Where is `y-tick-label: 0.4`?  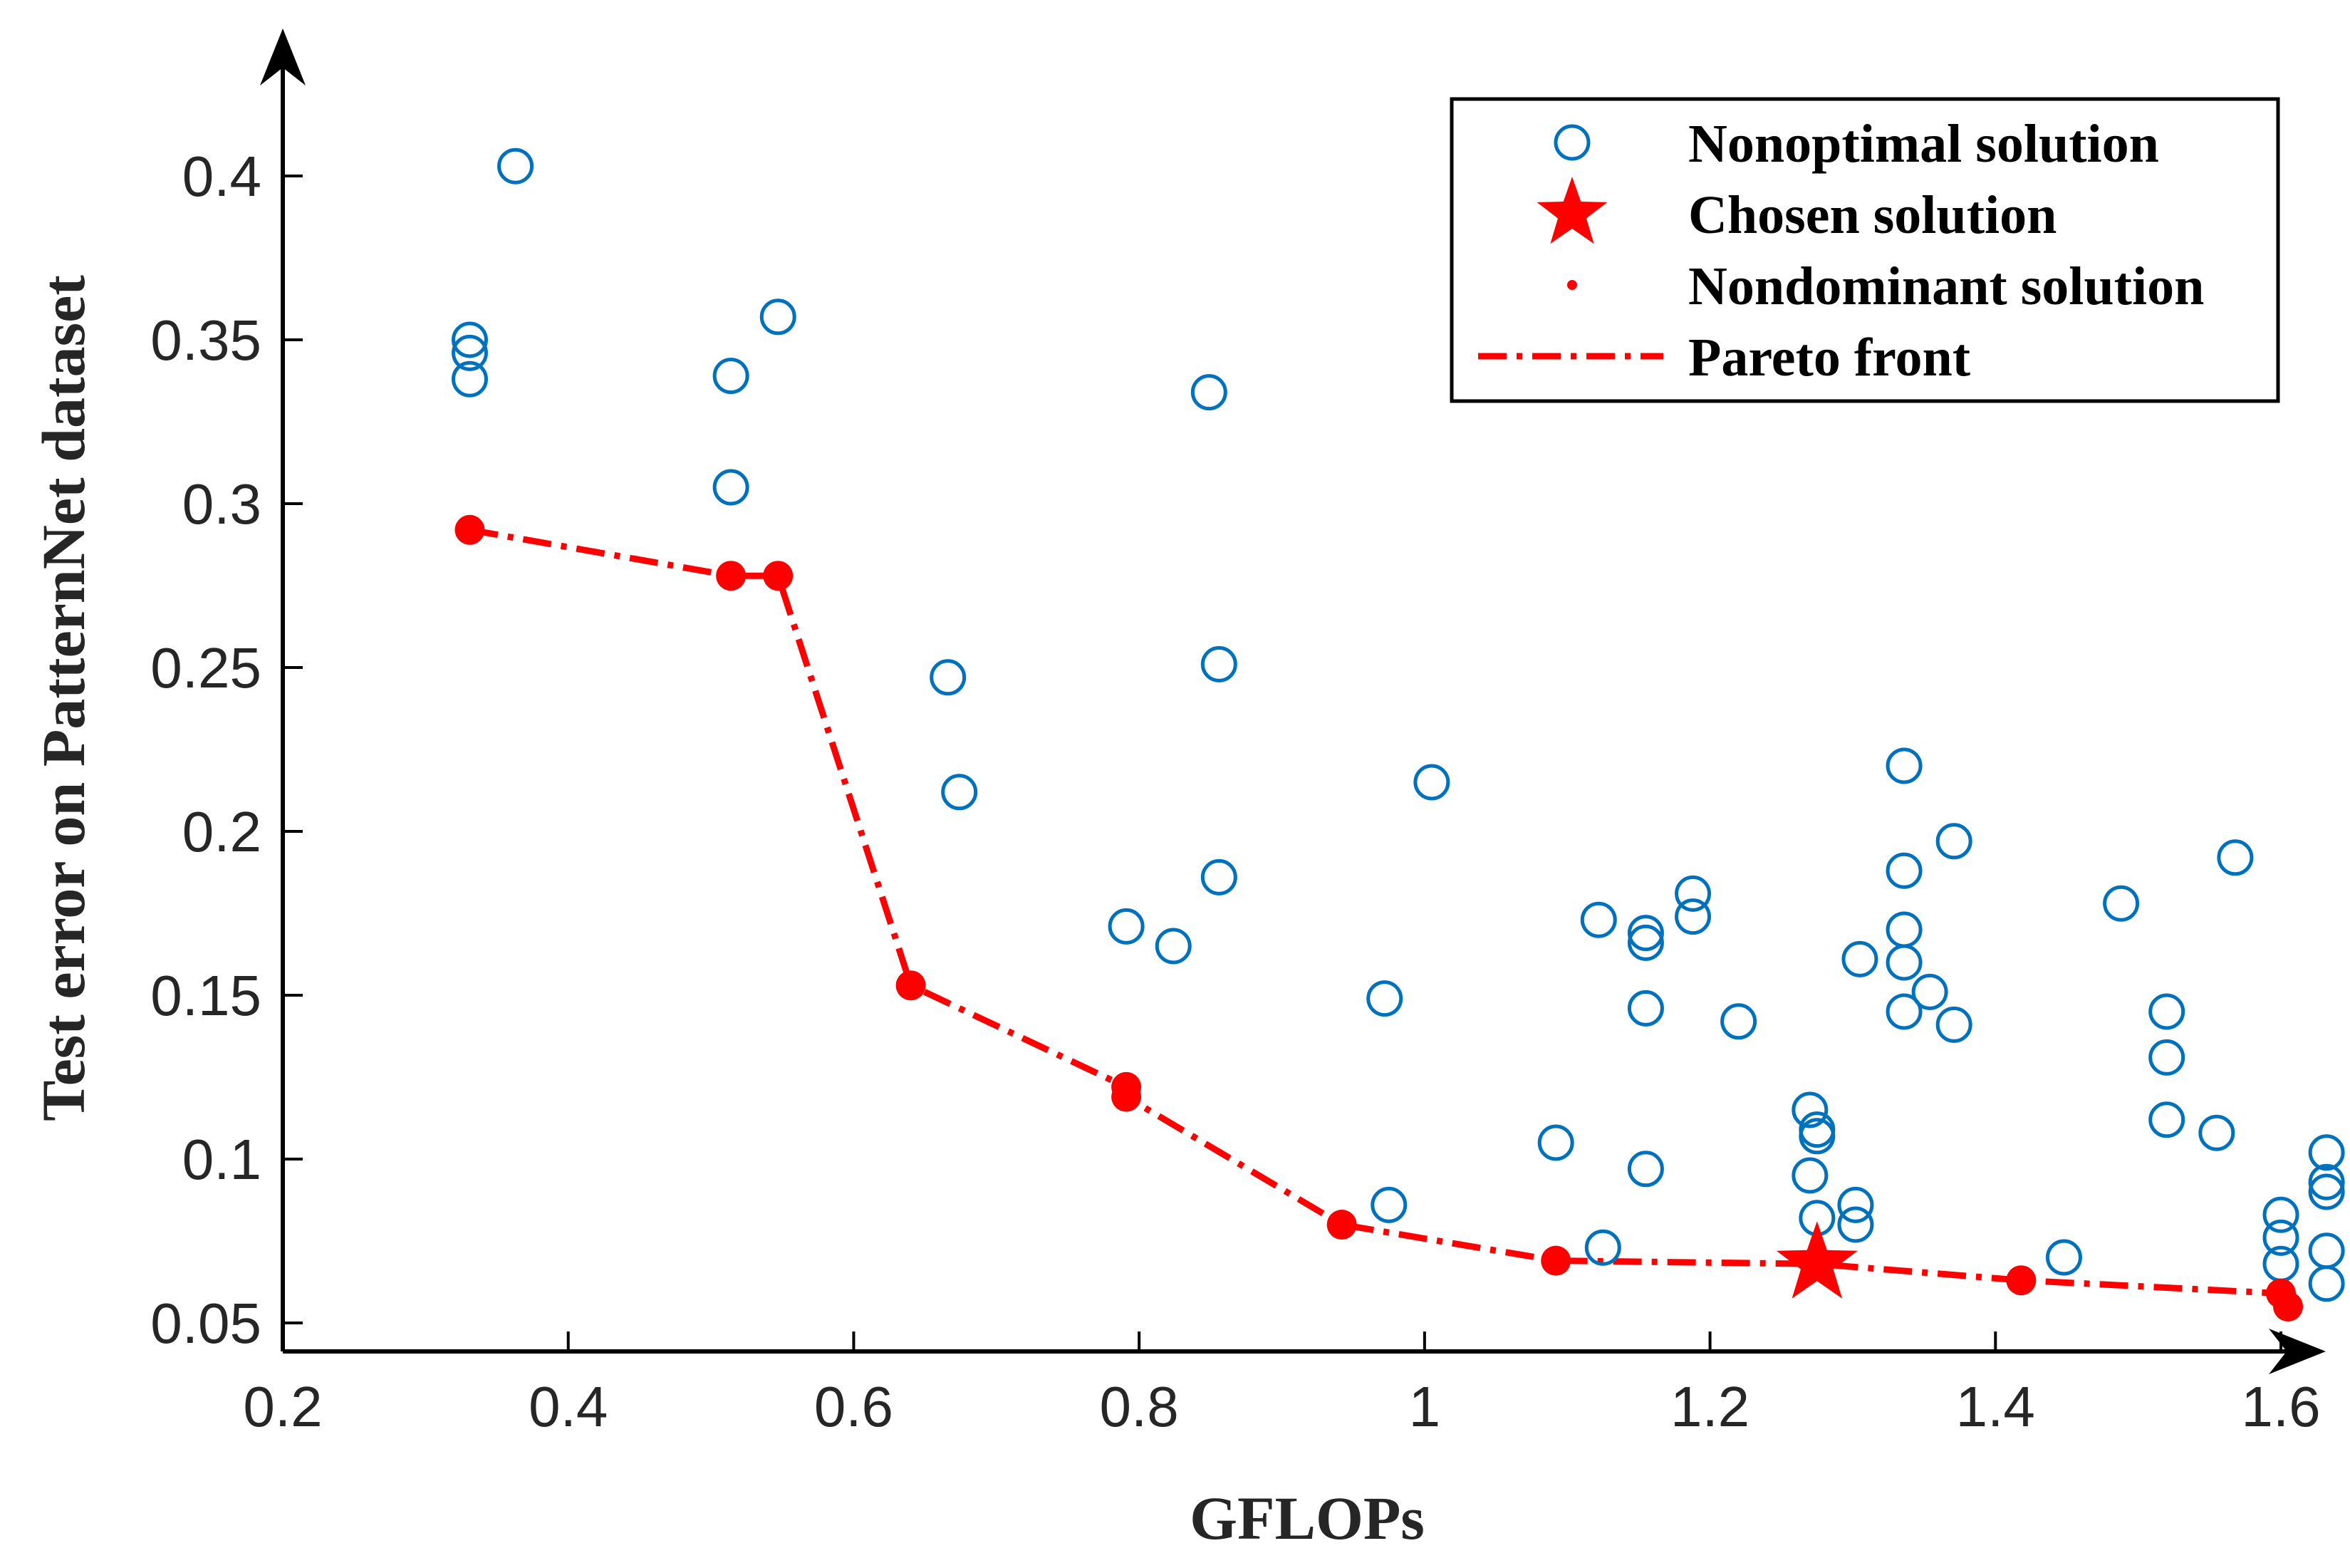 y-tick-label: 0.4 is located at coordinates (222, 176).